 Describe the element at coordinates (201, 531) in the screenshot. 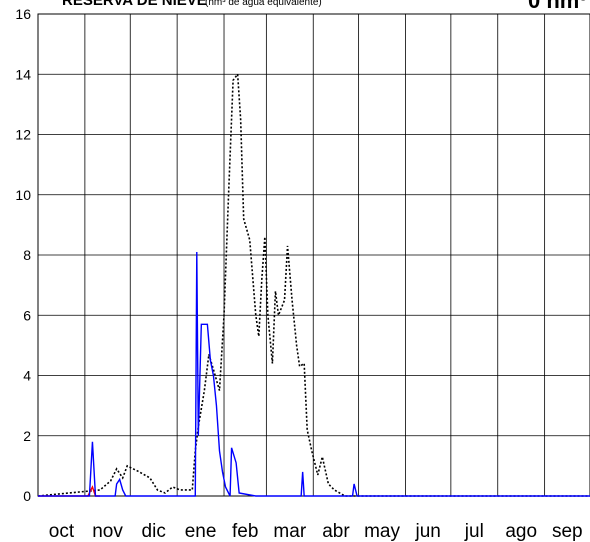

I see `x-tick-label: ene` at that location.